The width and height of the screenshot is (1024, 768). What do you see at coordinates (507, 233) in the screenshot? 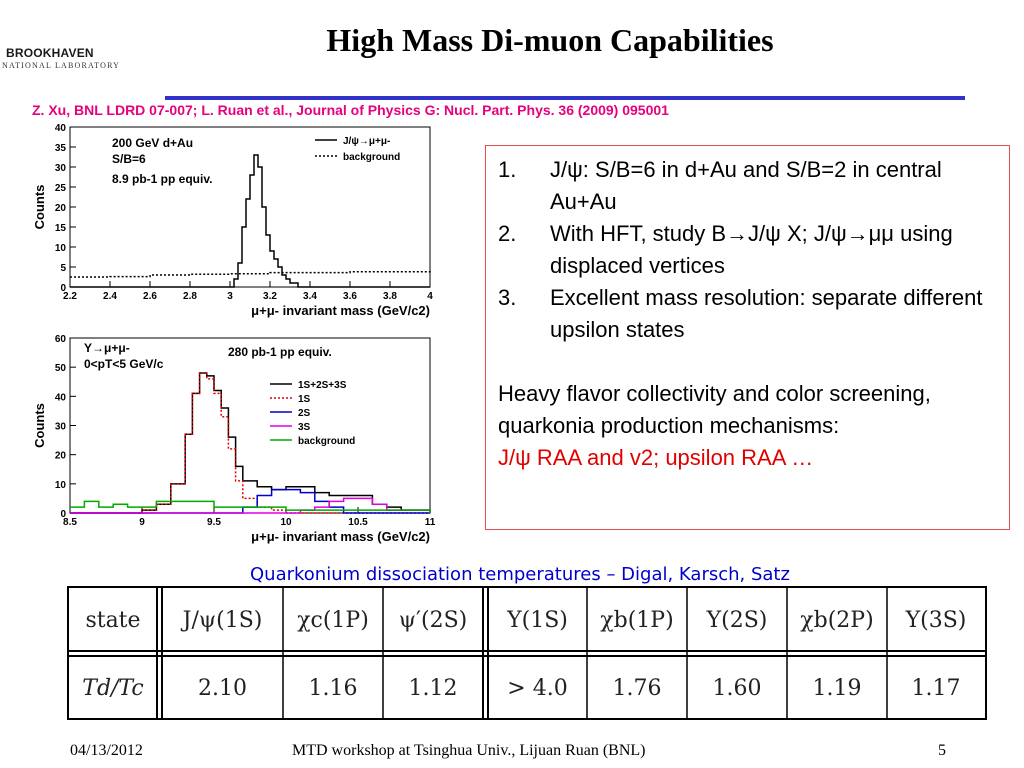
I see `bullet-number: 2.` at bounding box center [507, 233].